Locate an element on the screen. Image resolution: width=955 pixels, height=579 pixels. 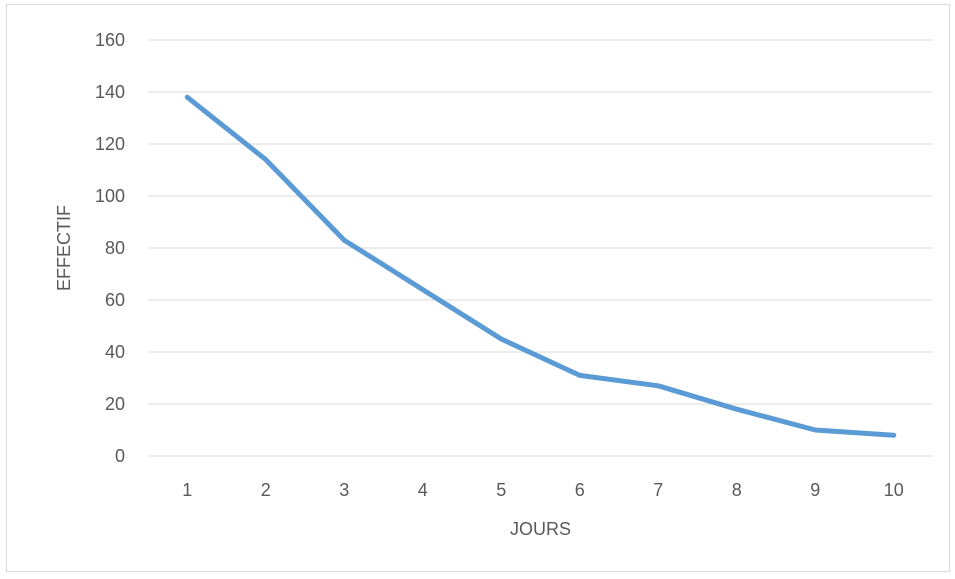
x-axis-title: JOURS is located at coordinates (540, 529).